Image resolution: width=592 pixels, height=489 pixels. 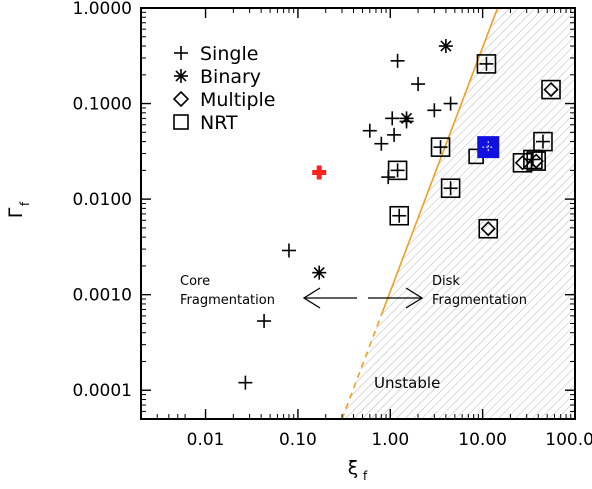 I want to click on x-tick-label: 0.10, so click(x=298, y=440).